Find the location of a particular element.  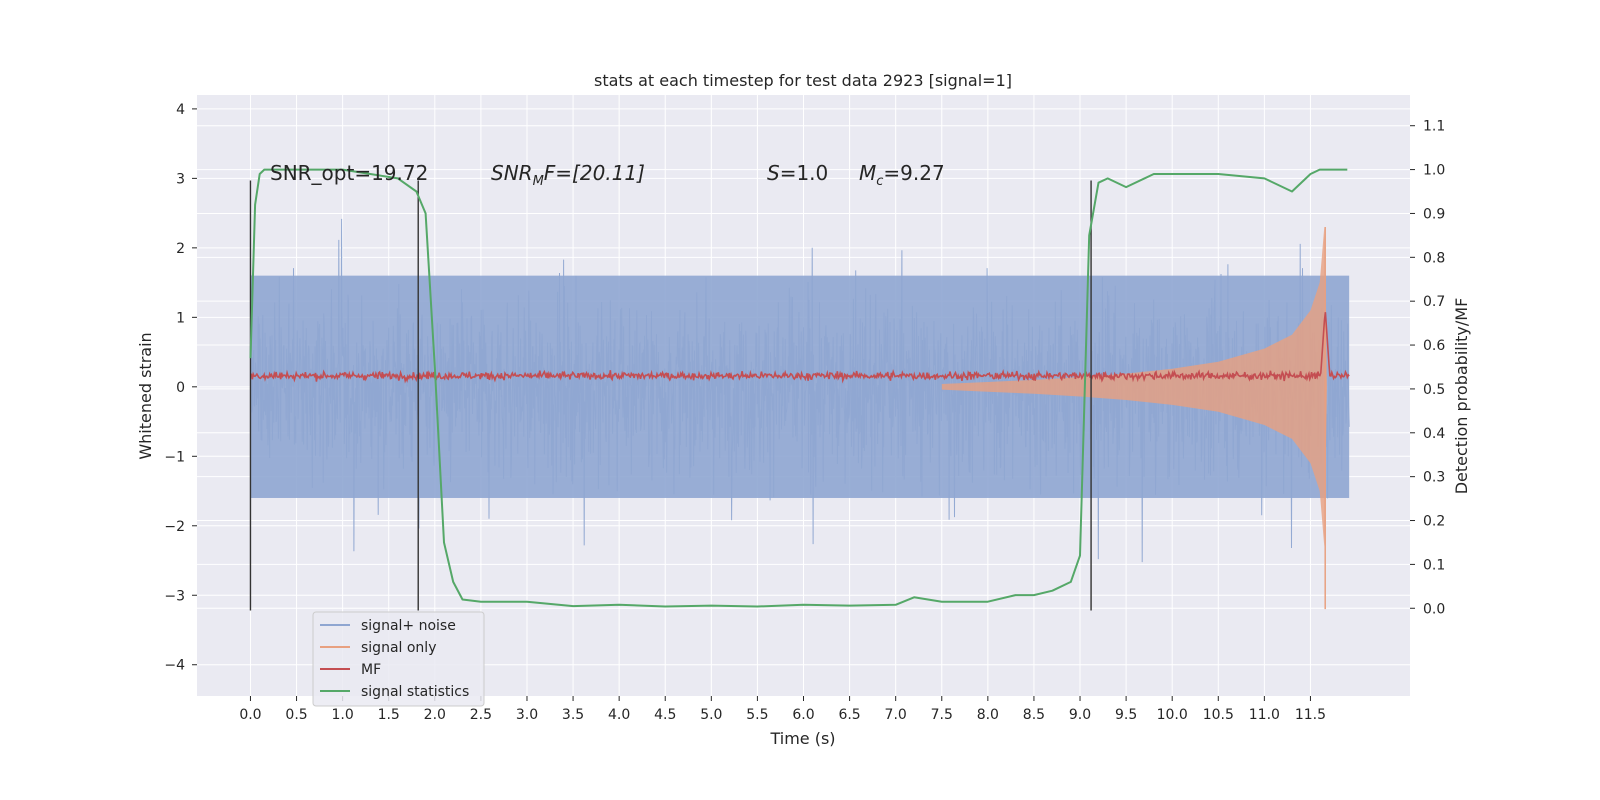

y-tick-label-left: 0 is located at coordinates (180, 388).